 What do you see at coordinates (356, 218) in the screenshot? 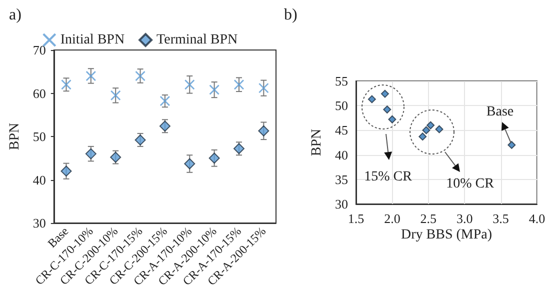
I see `x-tick-label: 1.5` at bounding box center [356, 218].